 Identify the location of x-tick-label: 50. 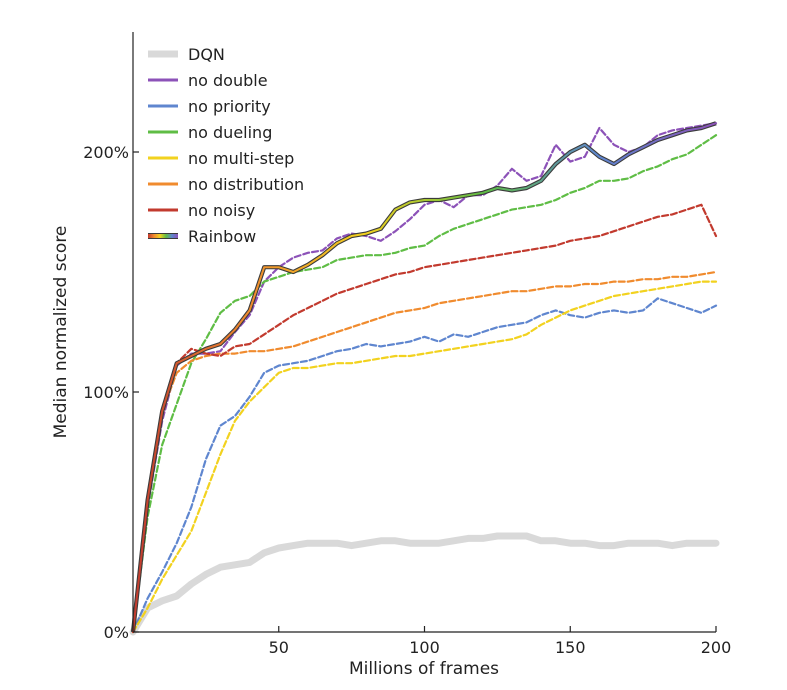
(279, 647).